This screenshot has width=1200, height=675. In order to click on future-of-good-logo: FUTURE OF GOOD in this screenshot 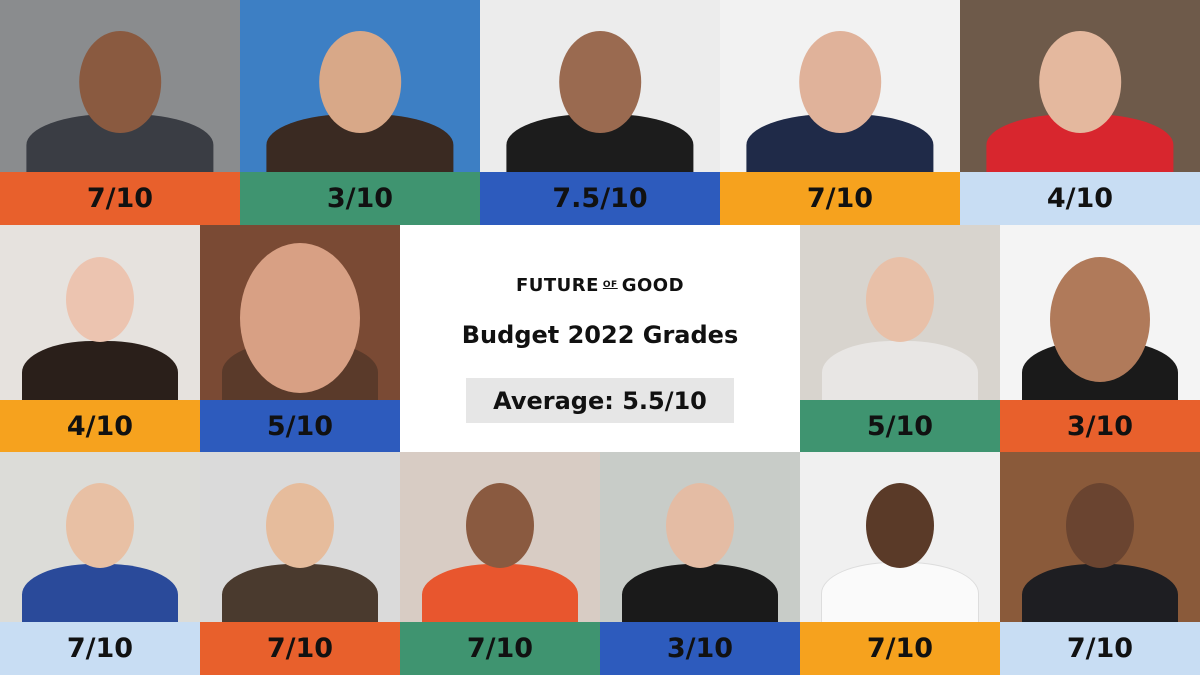, I will do `click(600, 285)`.